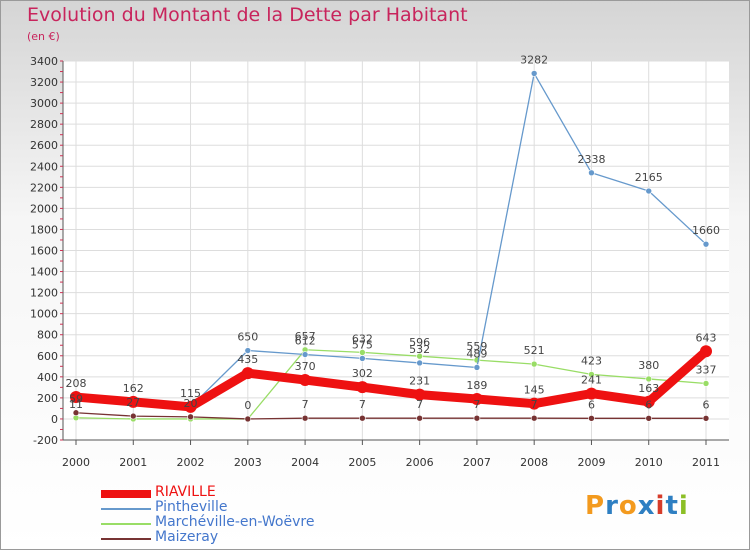  Describe the element at coordinates (44, 103) in the screenshot. I see `y-tick-label: 3000` at that location.